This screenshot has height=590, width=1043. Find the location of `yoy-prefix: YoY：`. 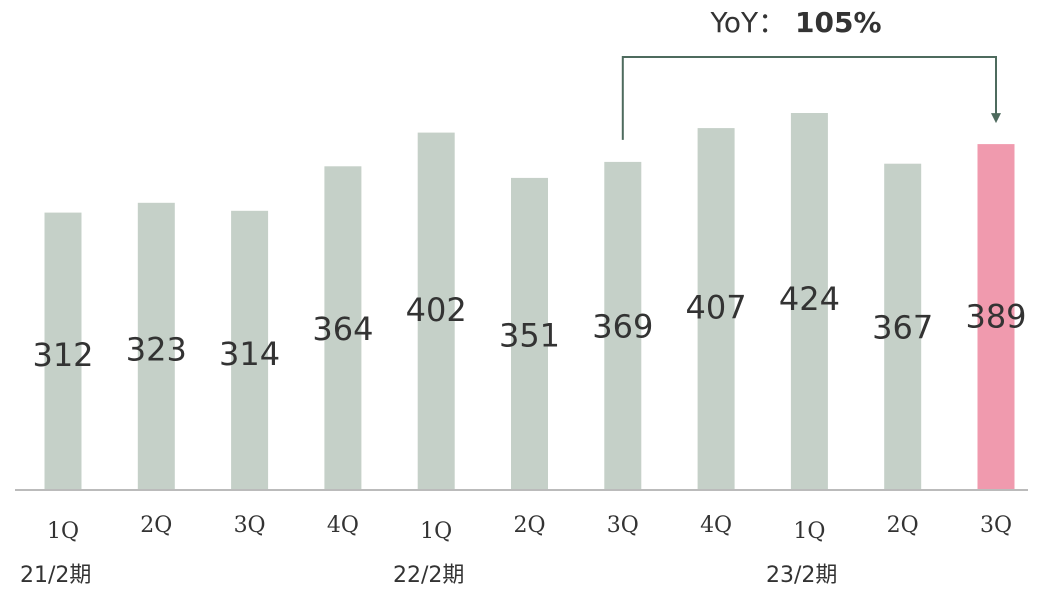

yoy-prefix: YoY： is located at coordinates (747, 22).